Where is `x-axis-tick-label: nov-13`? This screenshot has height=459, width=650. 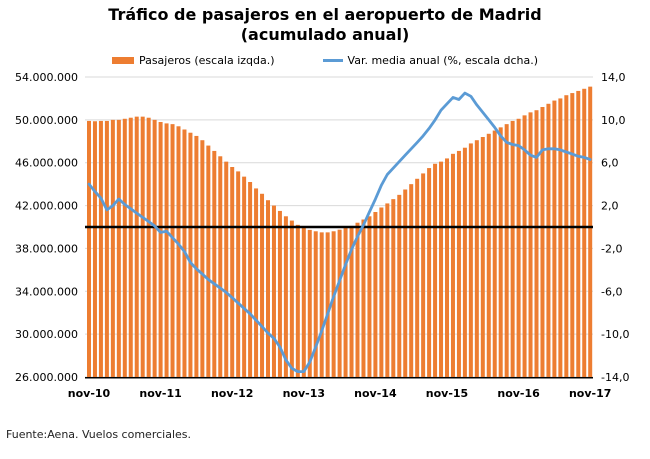
x-axis-tick-label: nov-13 is located at coordinates (304, 393).